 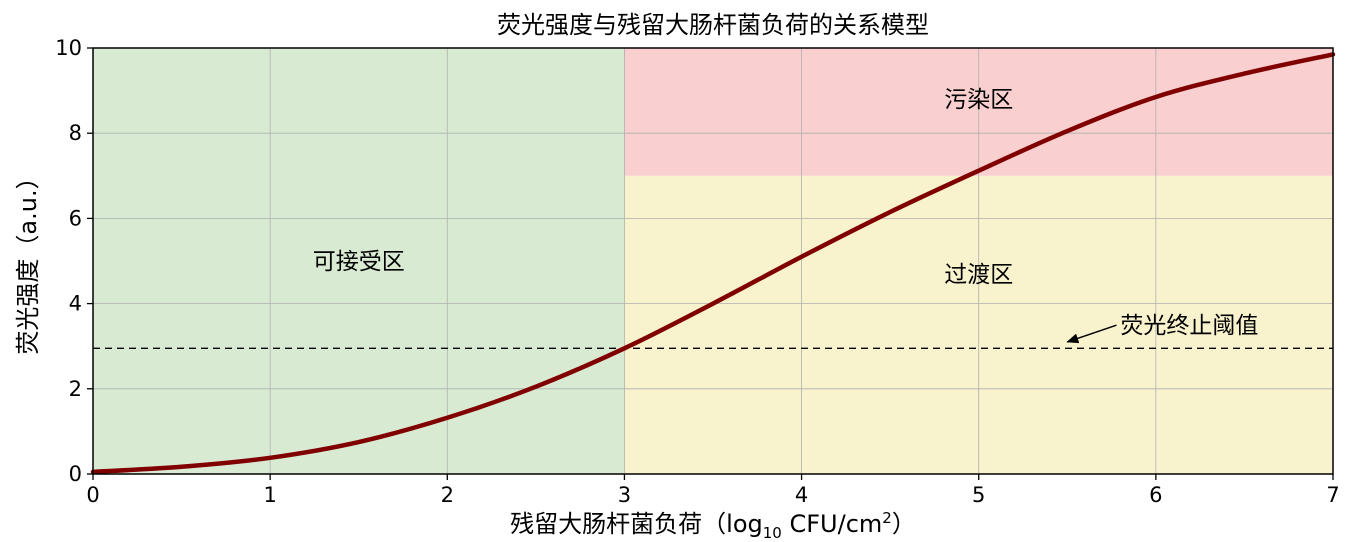 I want to click on x-tick-label: 0, so click(x=92, y=495).